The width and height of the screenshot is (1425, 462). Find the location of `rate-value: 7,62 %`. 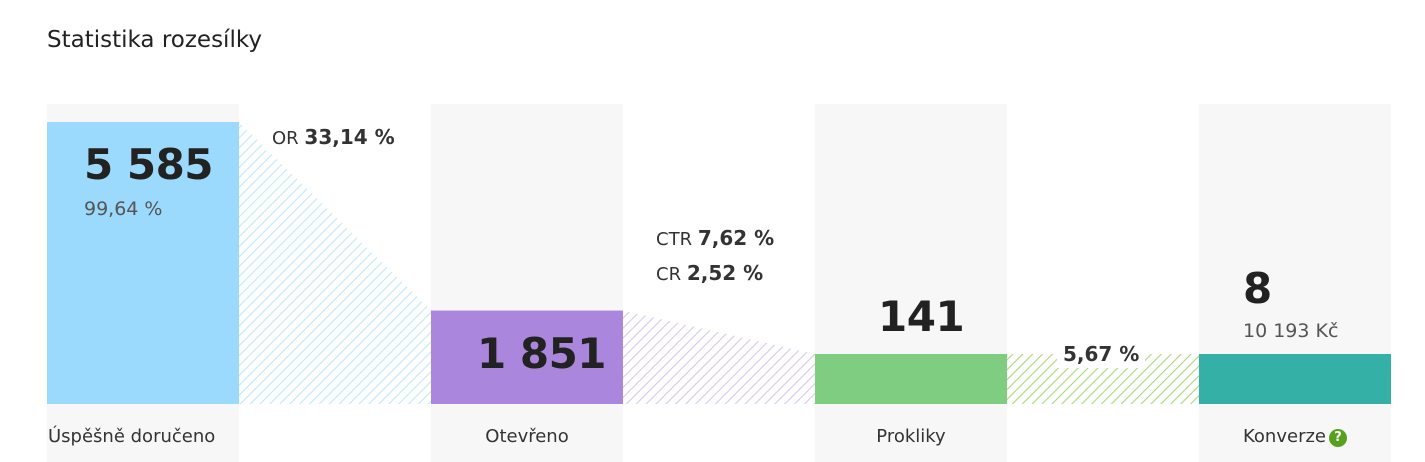

rate-value: 7,62 % is located at coordinates (736, 238).